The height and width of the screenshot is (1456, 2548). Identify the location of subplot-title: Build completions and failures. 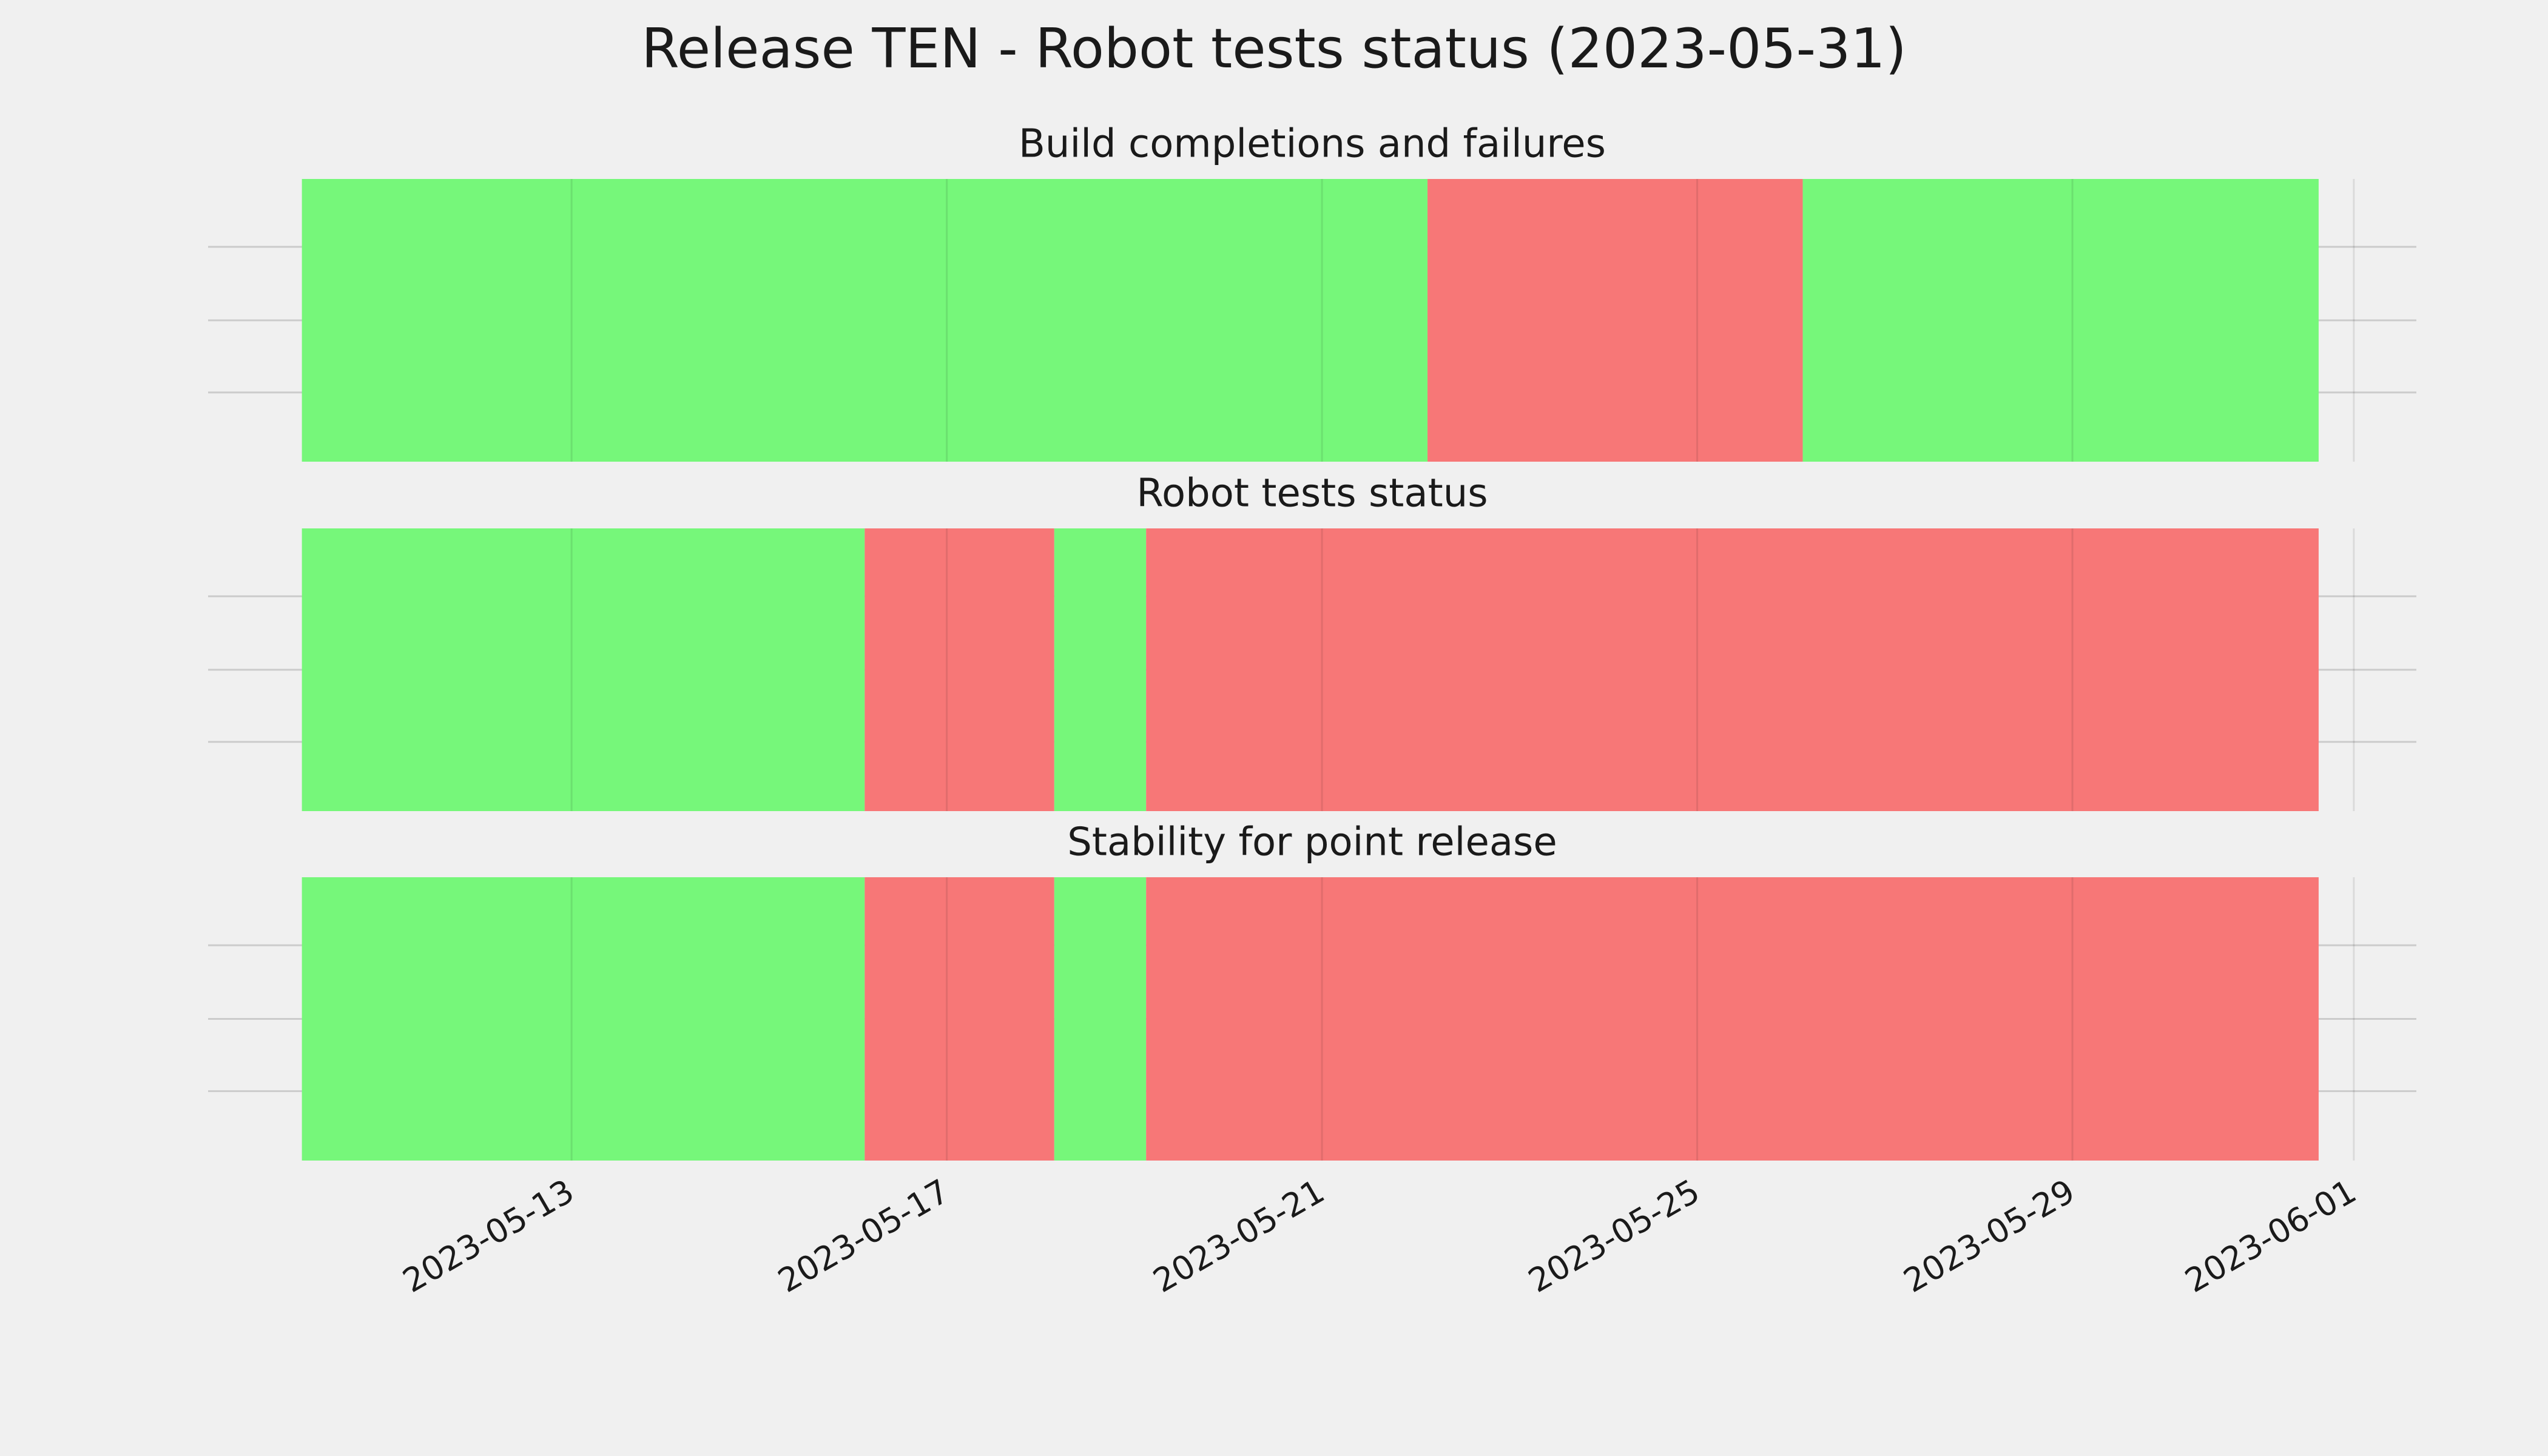
(1312, 144).